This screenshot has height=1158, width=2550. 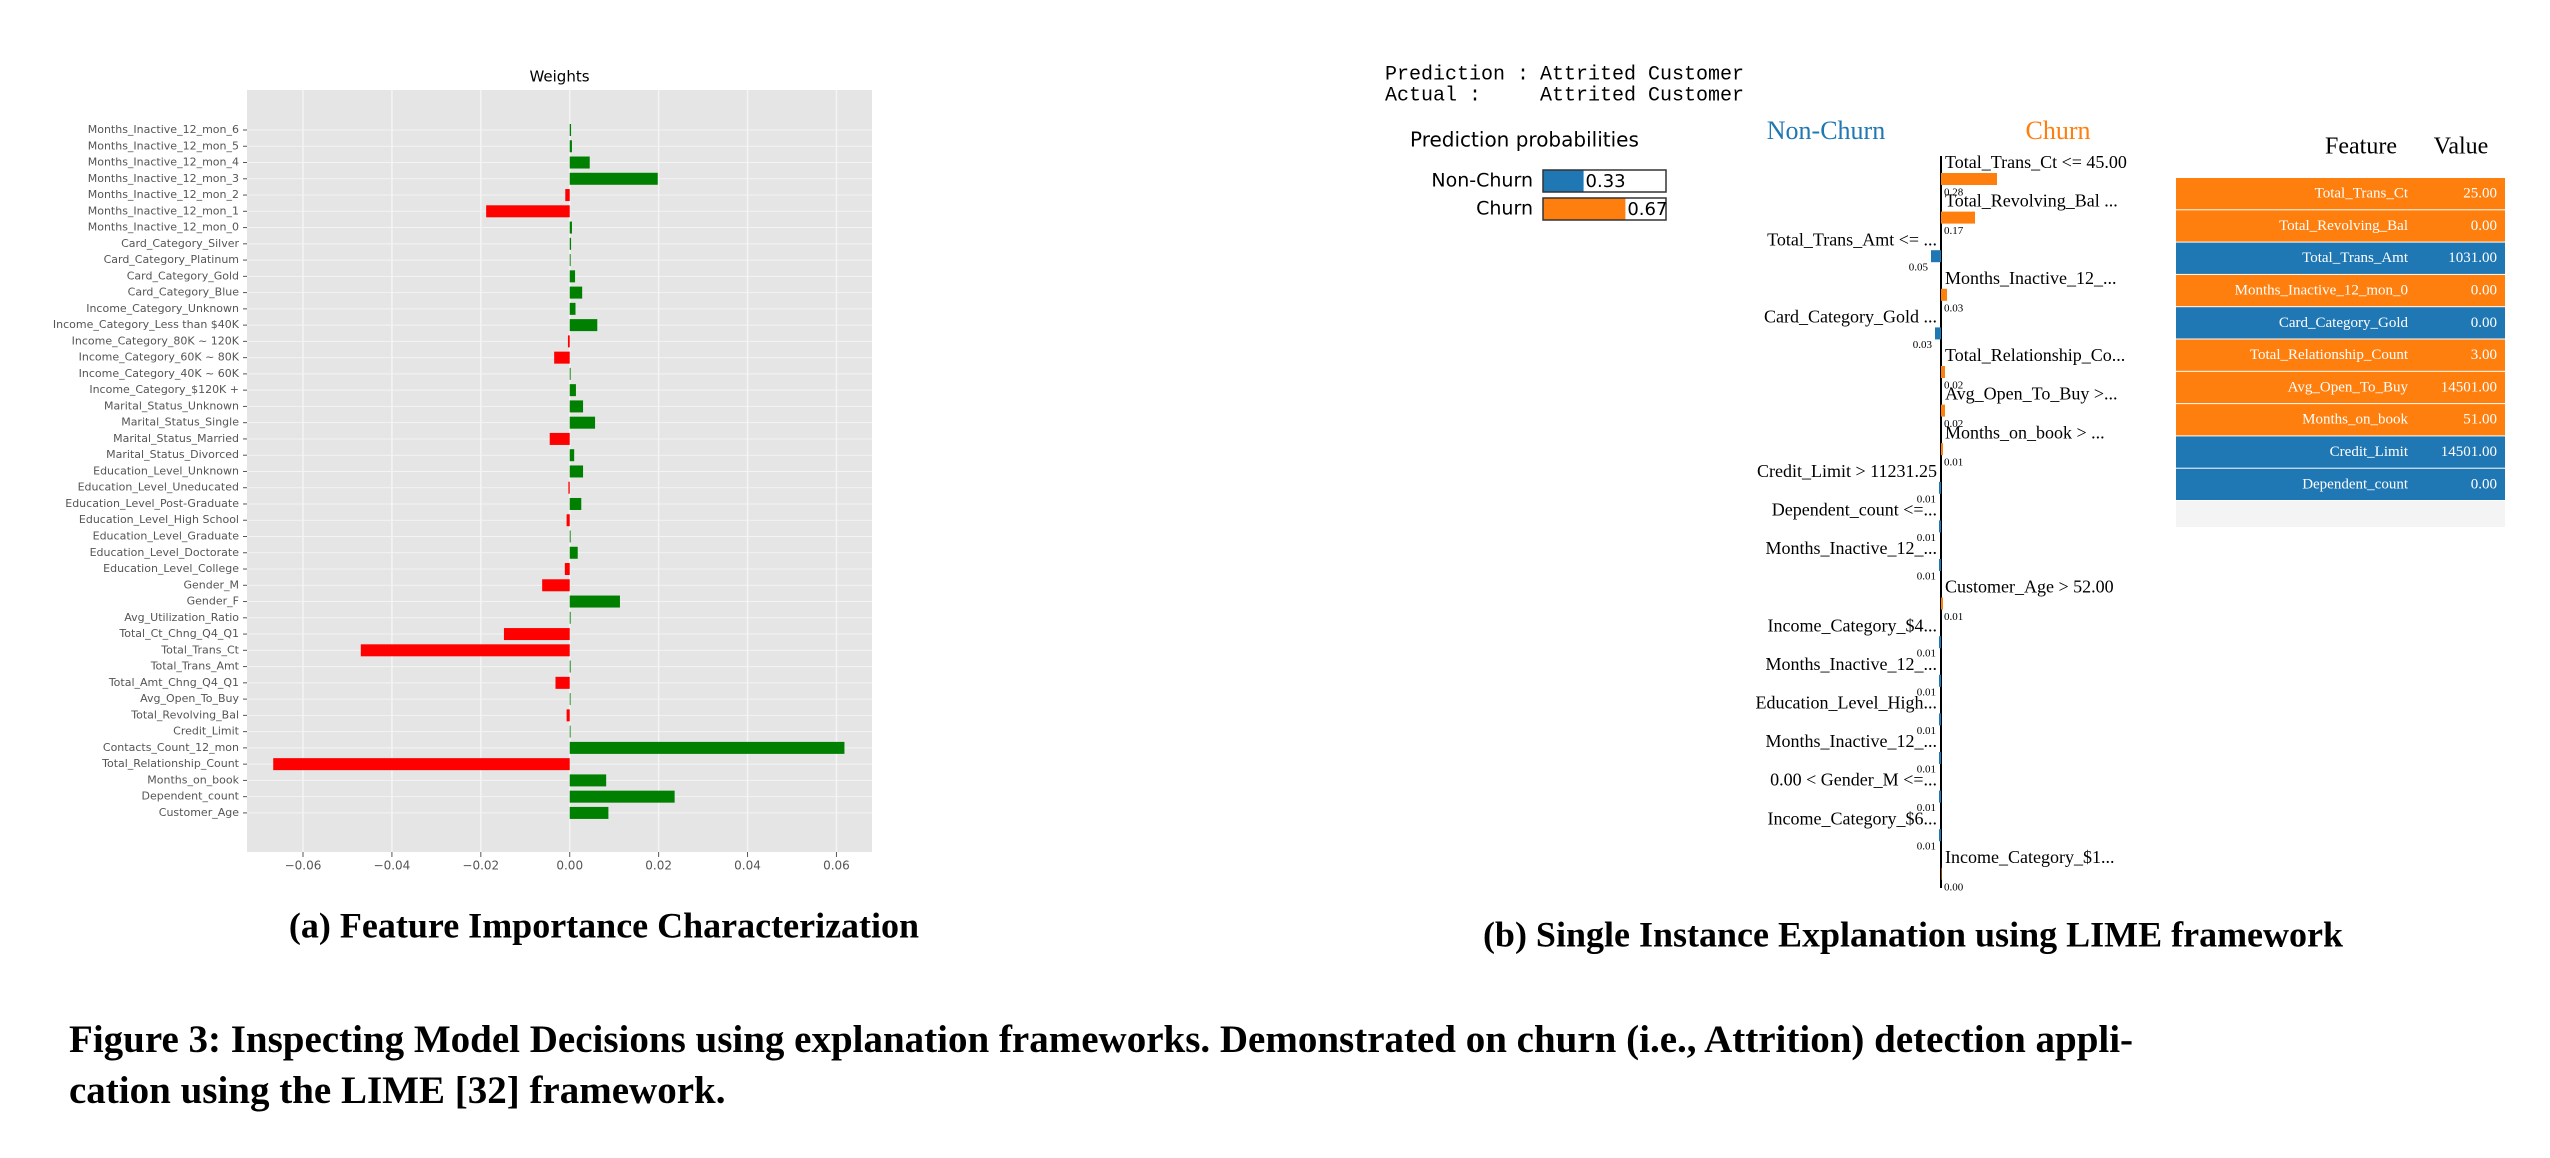 What do you see at coordinates (1504, 209) in the screenshot?
I see `category-label: Churn` at bounding box center [1504, 209].